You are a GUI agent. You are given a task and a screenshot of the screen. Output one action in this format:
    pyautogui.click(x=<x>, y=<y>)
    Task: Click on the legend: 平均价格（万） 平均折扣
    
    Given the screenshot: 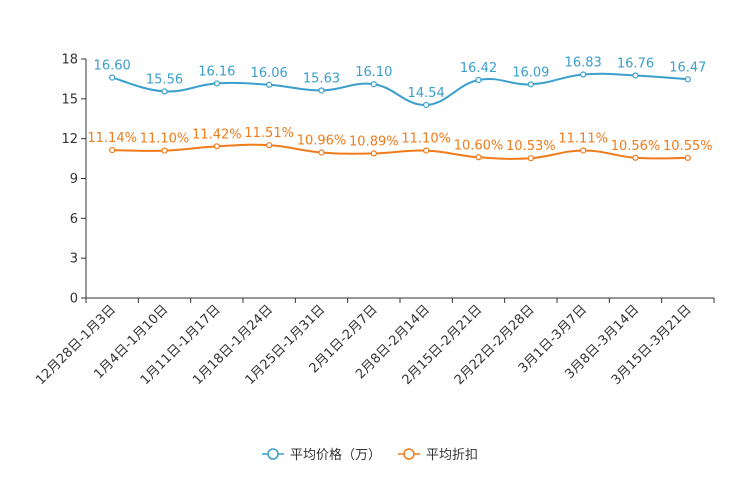 What is the action you would take?
    pyautogui.click(x=370, y=455)
    